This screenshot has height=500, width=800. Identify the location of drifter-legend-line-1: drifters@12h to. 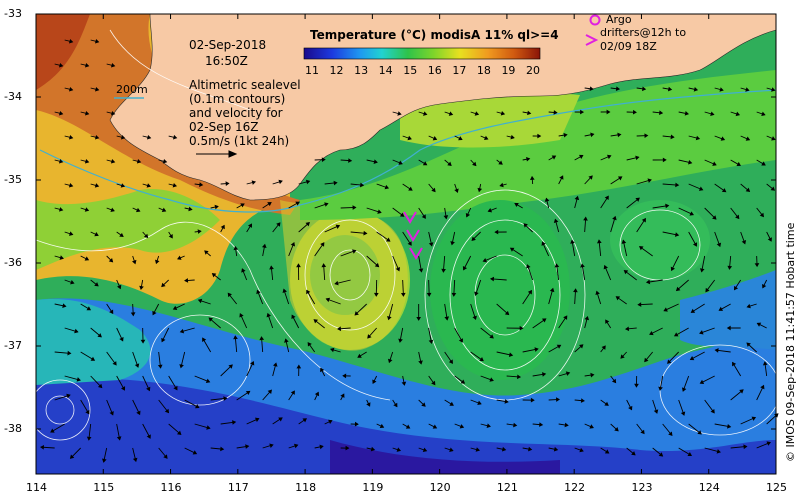
(643, 32).